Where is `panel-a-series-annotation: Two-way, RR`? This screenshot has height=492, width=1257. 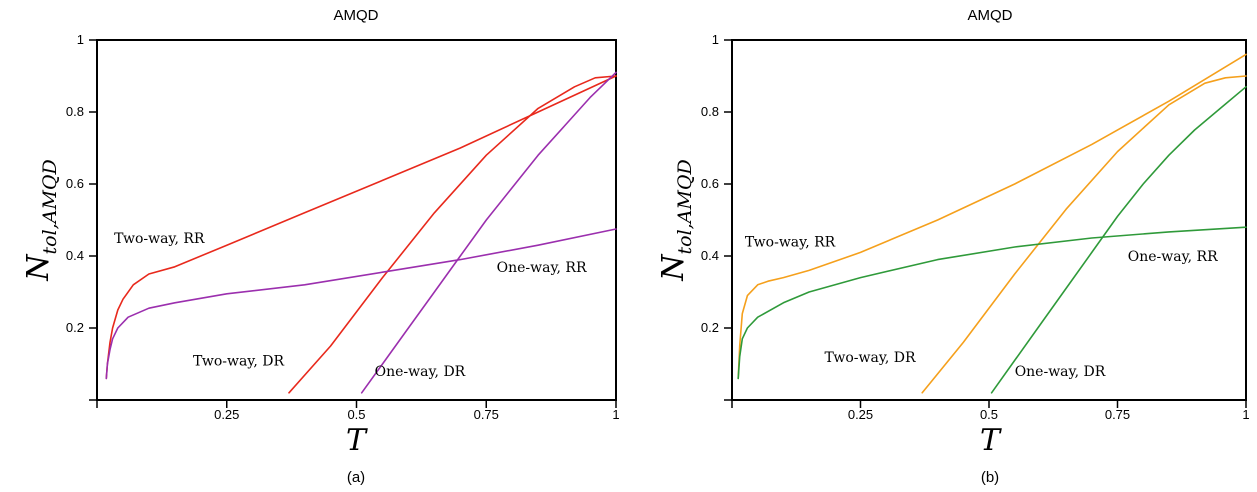 panel-a-series-annotation: Two-way, RR is located at coordinates (159, 239).